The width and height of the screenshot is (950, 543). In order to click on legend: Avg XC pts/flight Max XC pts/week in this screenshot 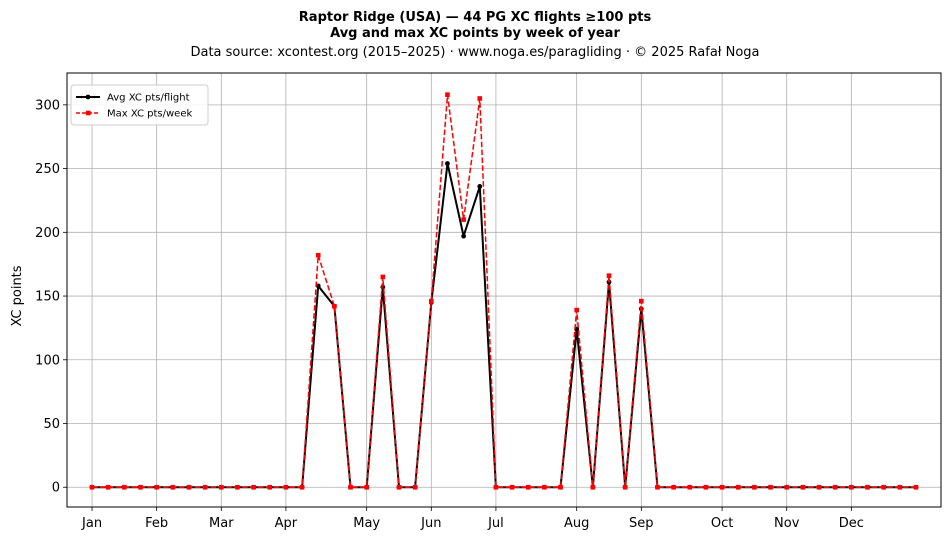, I will do `click(139, 105)`.